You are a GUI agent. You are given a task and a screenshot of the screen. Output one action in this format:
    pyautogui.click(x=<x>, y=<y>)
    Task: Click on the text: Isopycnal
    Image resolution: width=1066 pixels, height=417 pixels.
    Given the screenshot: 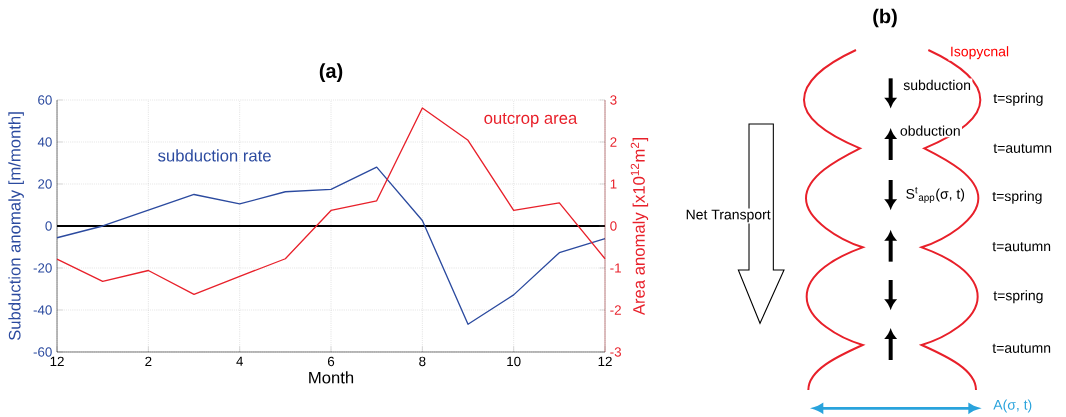 What is the action you would take?
    pyautogui.click(x=980, y=53)
    